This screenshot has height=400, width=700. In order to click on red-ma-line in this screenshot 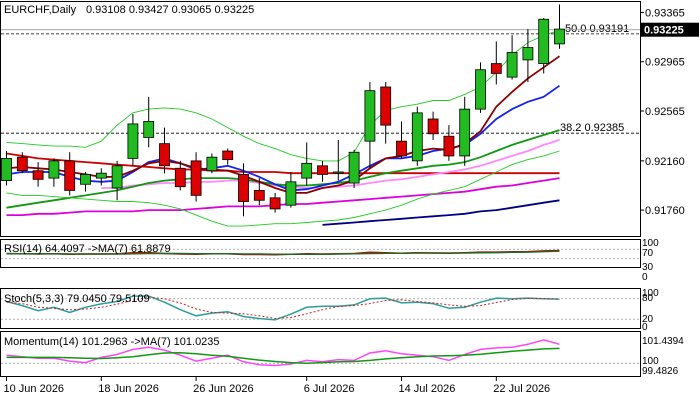, I will do `click(283, 163)`.